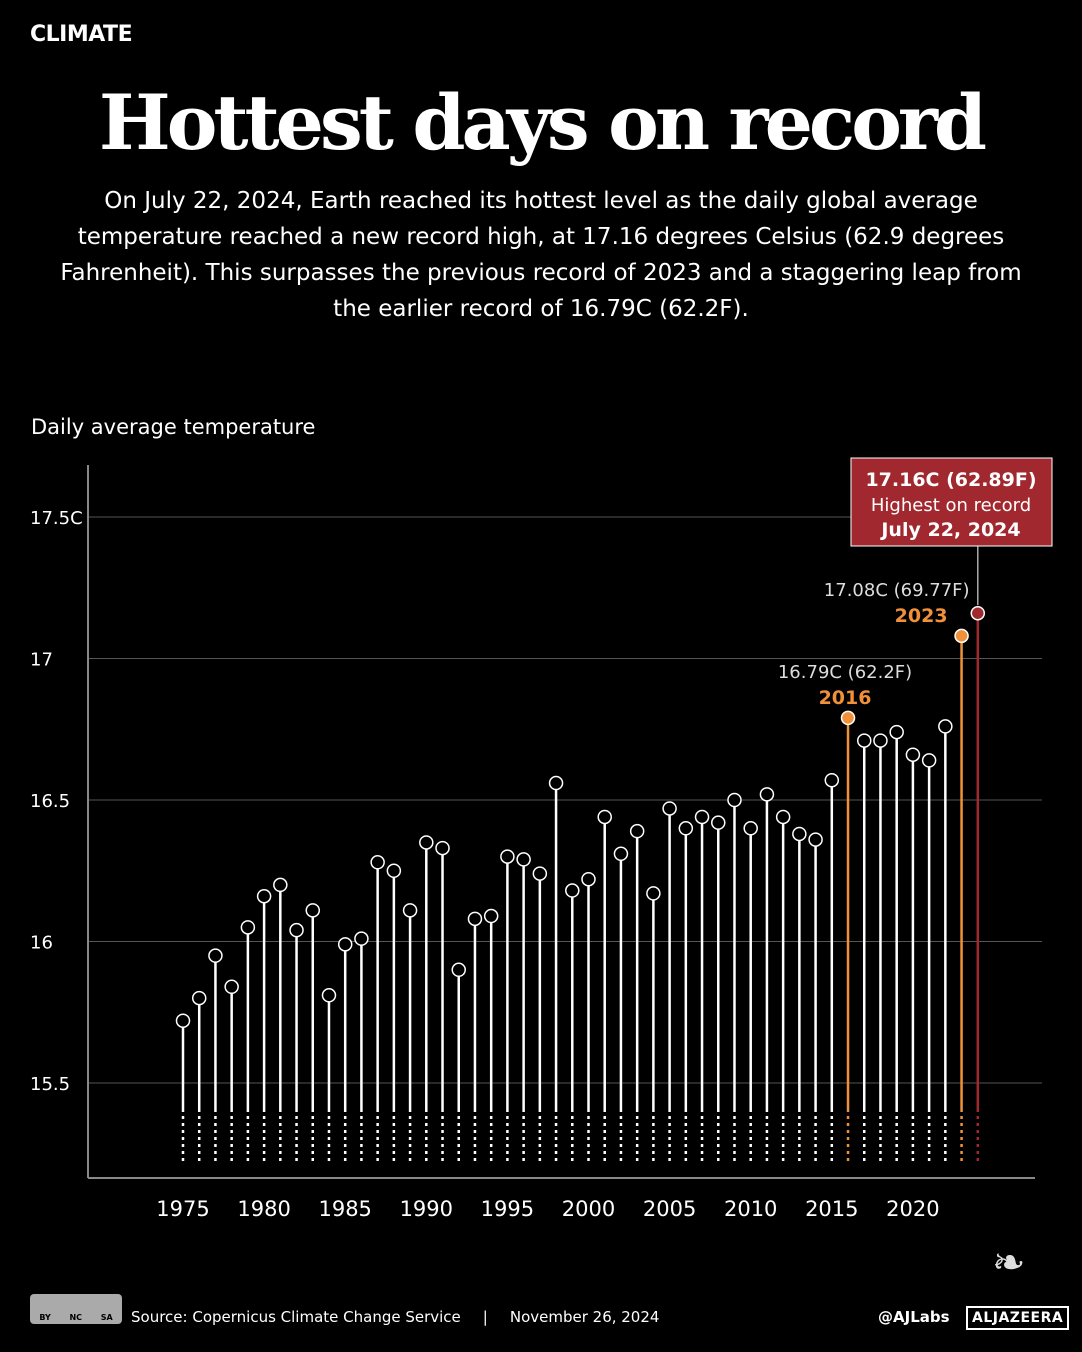  What do you see at coordinates (173, 427) in the screenshot?
I see `y-axis-label: Daily average temperature` at bounding box center [173, 427].